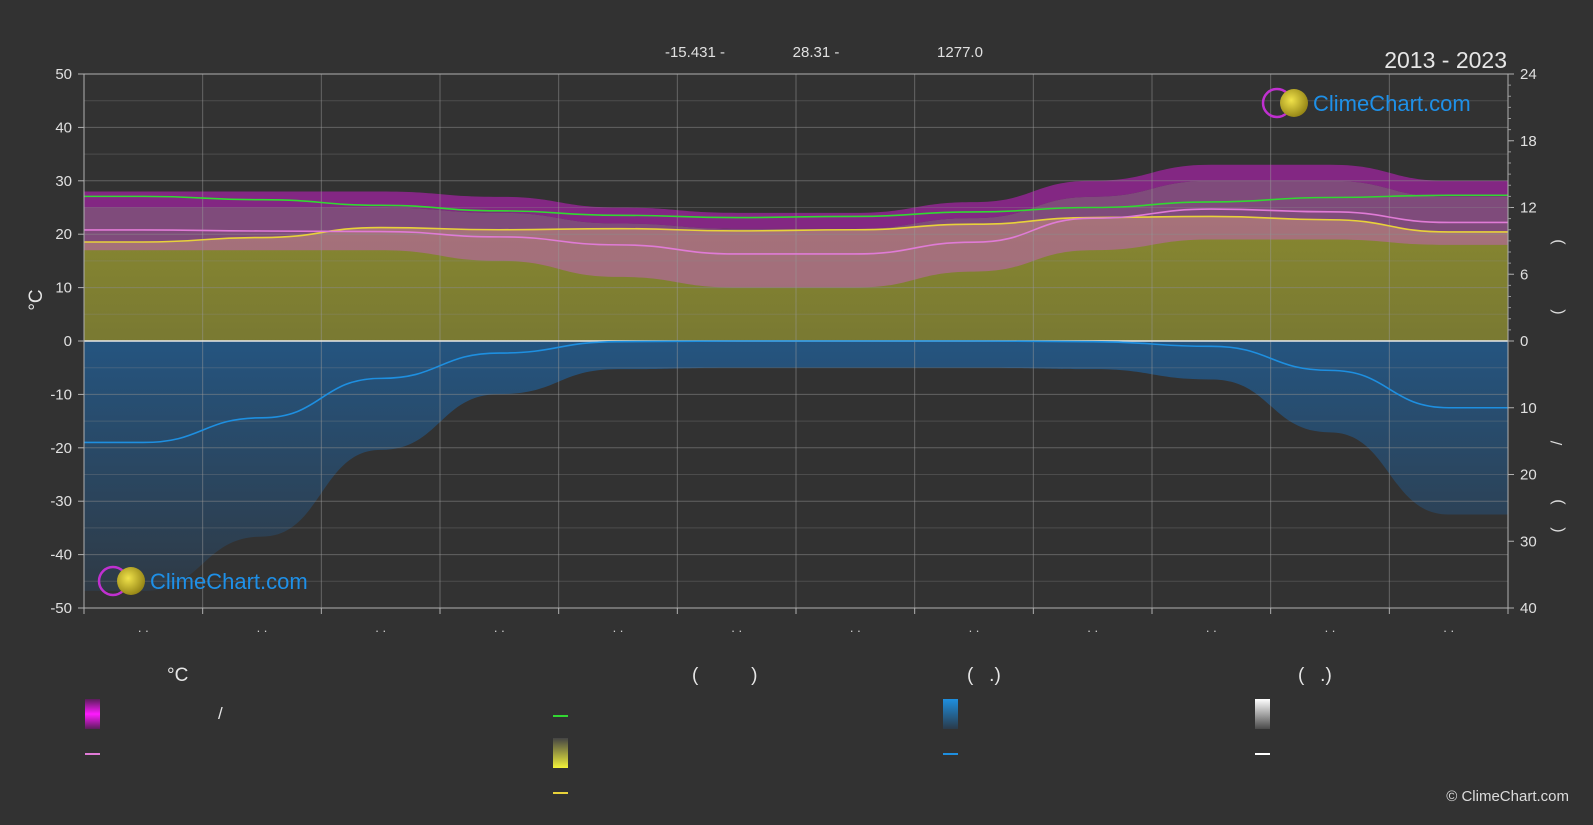 The height and width of the screenshot is (825, 1593). I want to click on copyright: © ClimeChart.com, so click(1507, 796).